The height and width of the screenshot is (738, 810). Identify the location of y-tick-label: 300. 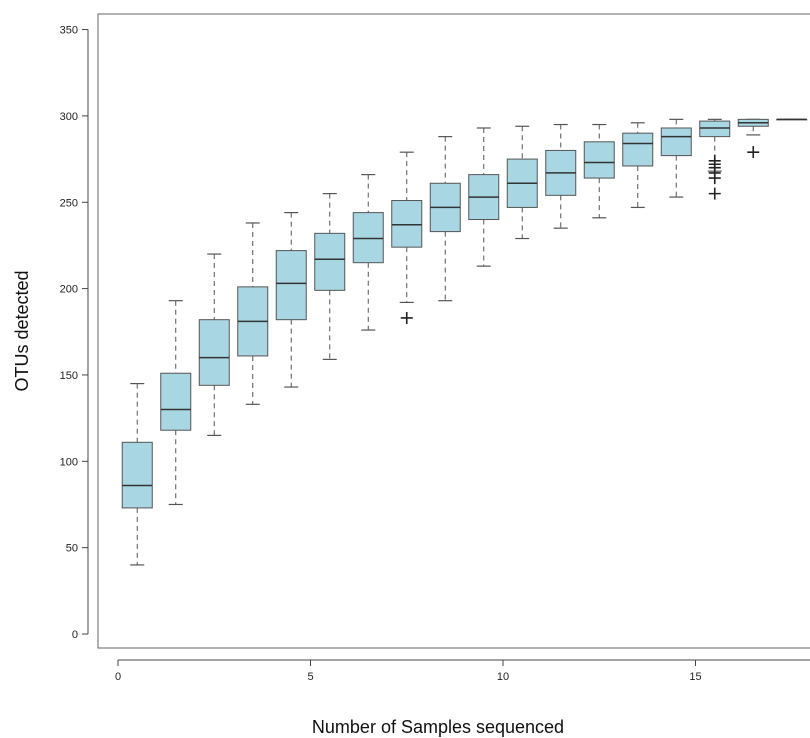
(69, 117).